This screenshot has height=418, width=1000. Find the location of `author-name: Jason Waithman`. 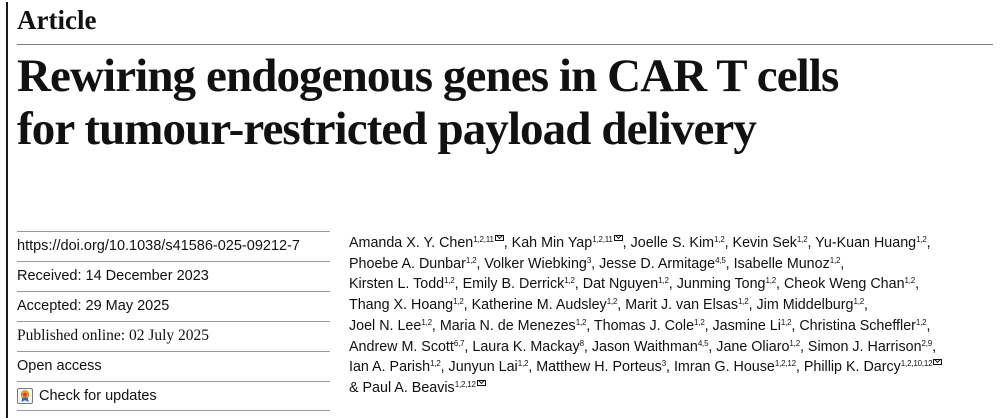

author-name: Jason Waithman is located at coordinates (644, 346).